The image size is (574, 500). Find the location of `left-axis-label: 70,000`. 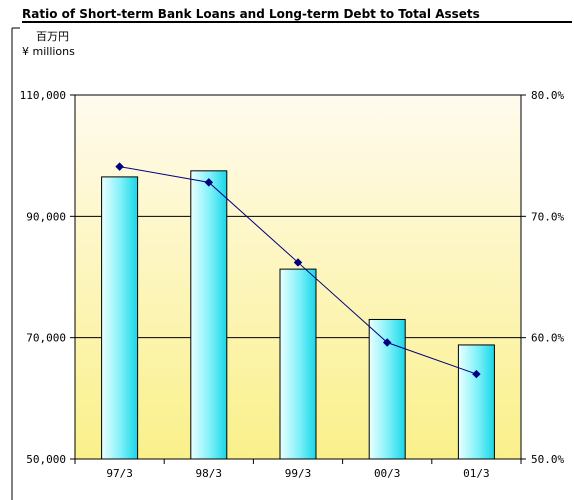

left-axis-label: 70,000 is located at coordinates (46, 338).